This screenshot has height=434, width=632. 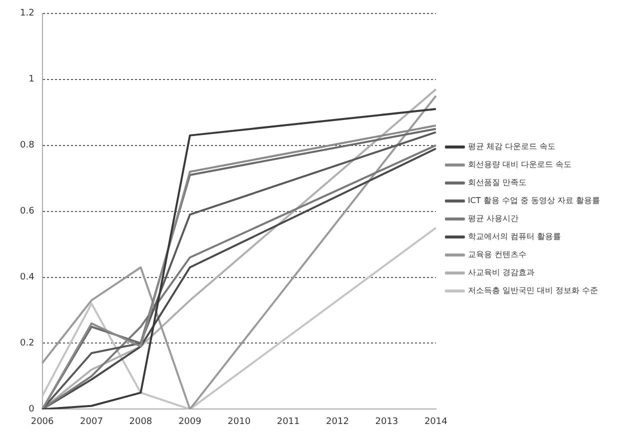 What do you see at coordinates (386, 421) in the screenshot?
I see `x-tick-label: 2013` at bounding box center [386, 421].